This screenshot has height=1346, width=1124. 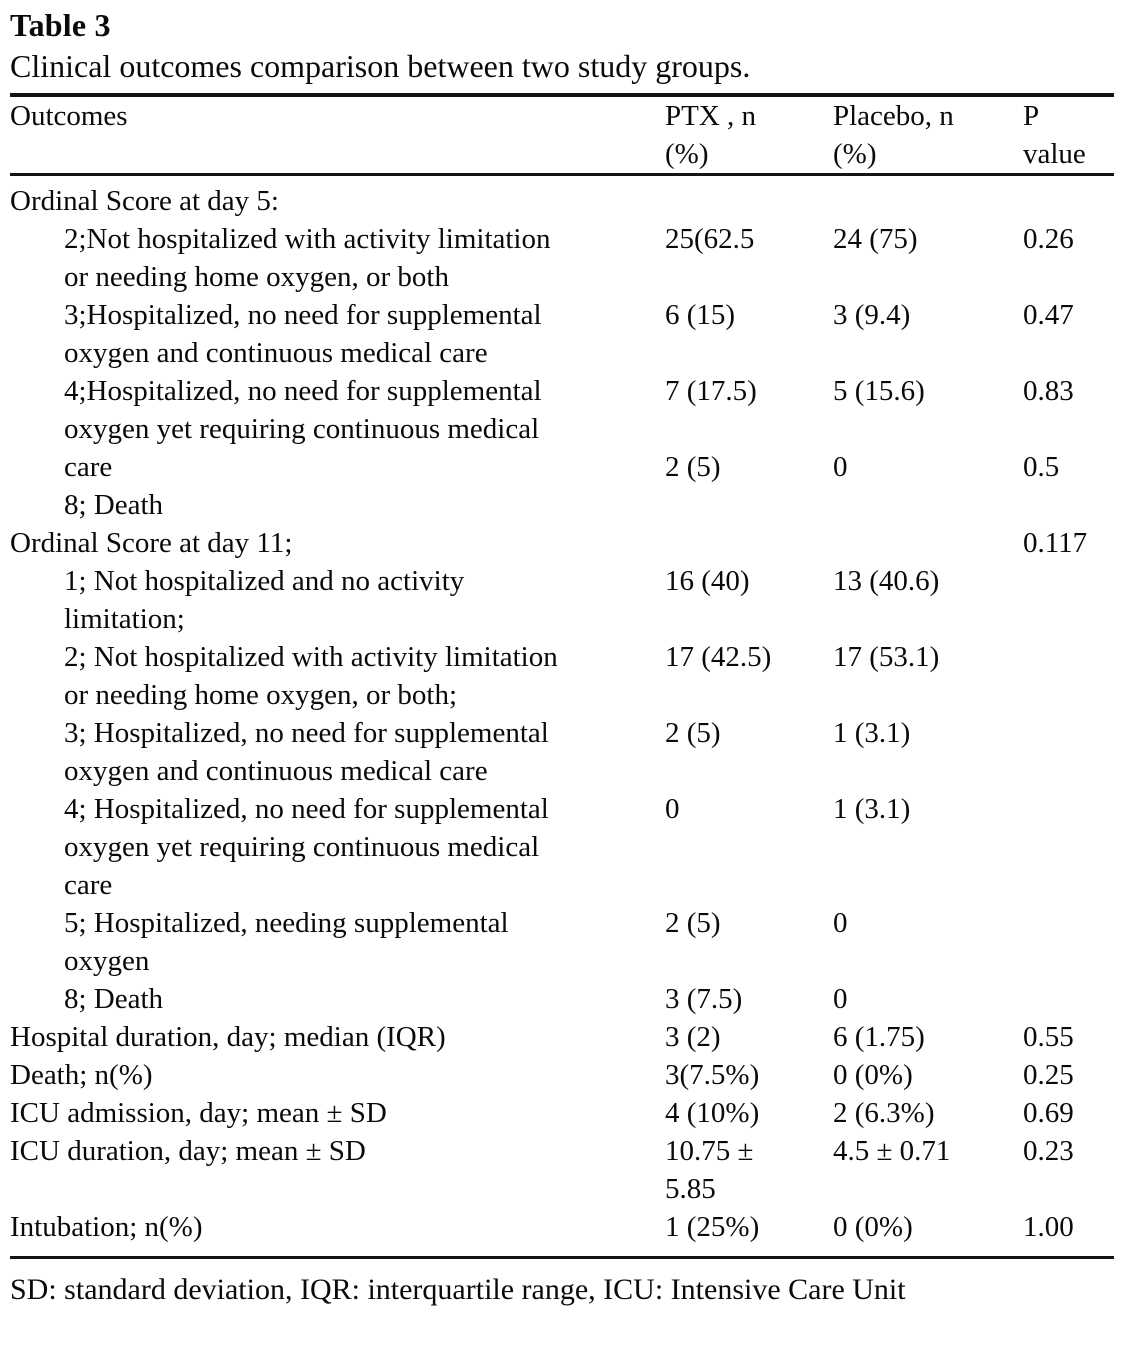 What do you see at coordinates (1048, 1227) in the screenshot?
I see `p-value: 1.00` at bounding box center [1048, 1227].